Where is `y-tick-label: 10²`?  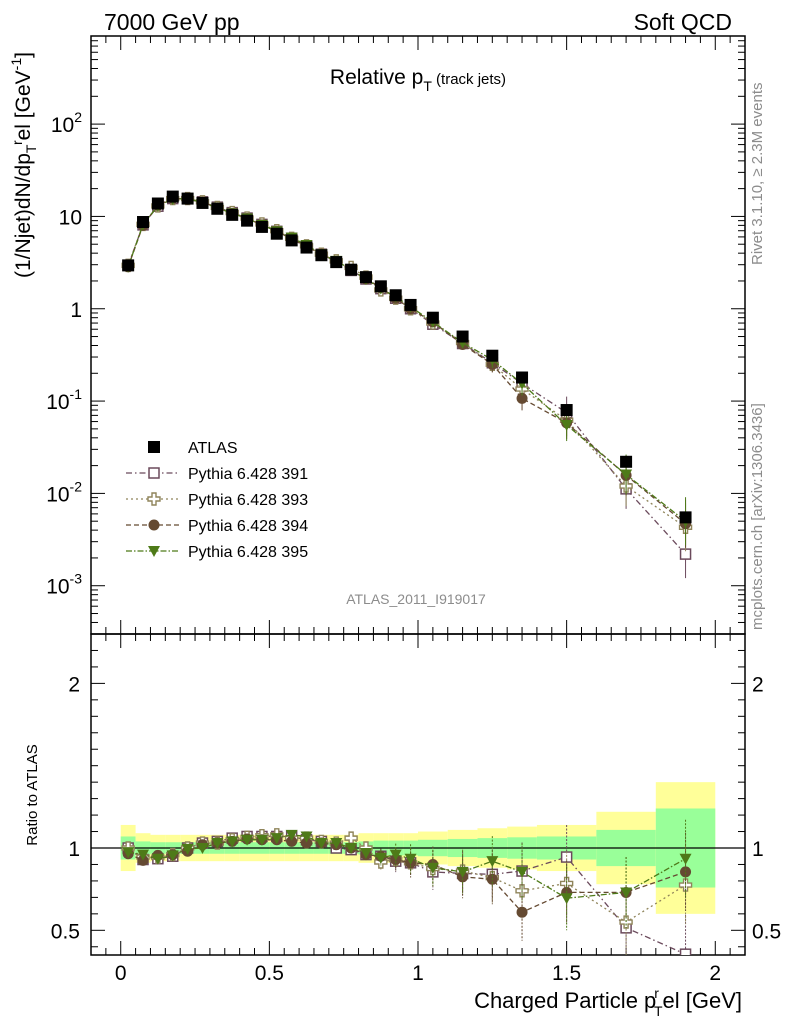 y-tick-label: 10² is located at coordinates (66, 123).